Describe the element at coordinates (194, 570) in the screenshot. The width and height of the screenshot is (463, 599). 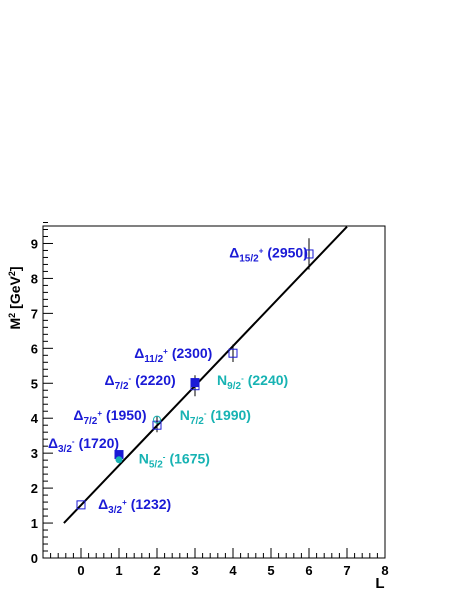
I see `x-tick-label: 3` at that location.